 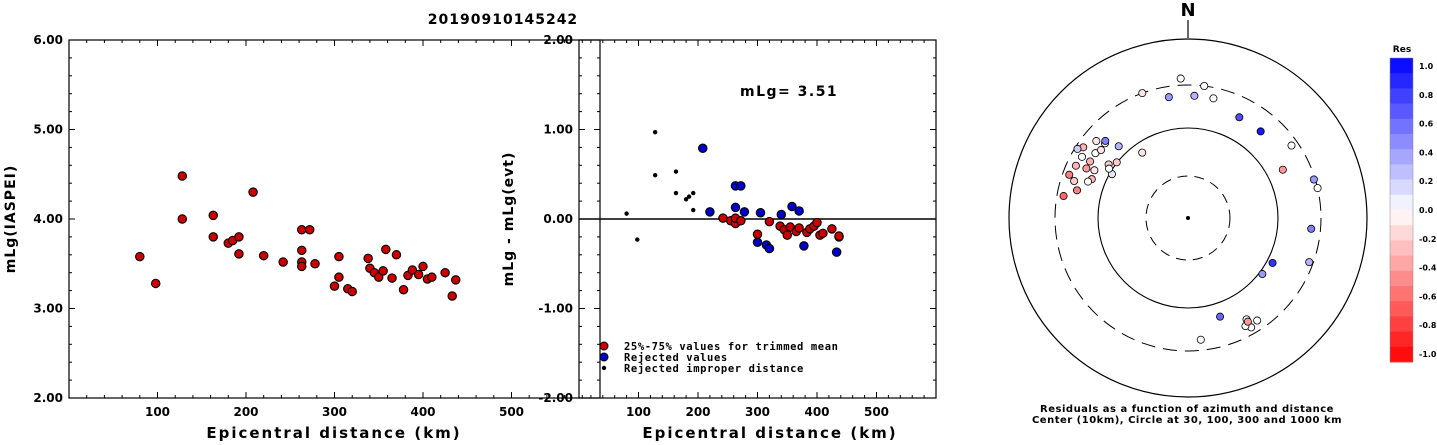 What do you see at coordinates (509, 219) in the screenshot?
I see `plot2-ylabel: mLg - mLg(evt)` at bounding box center [509, 219].